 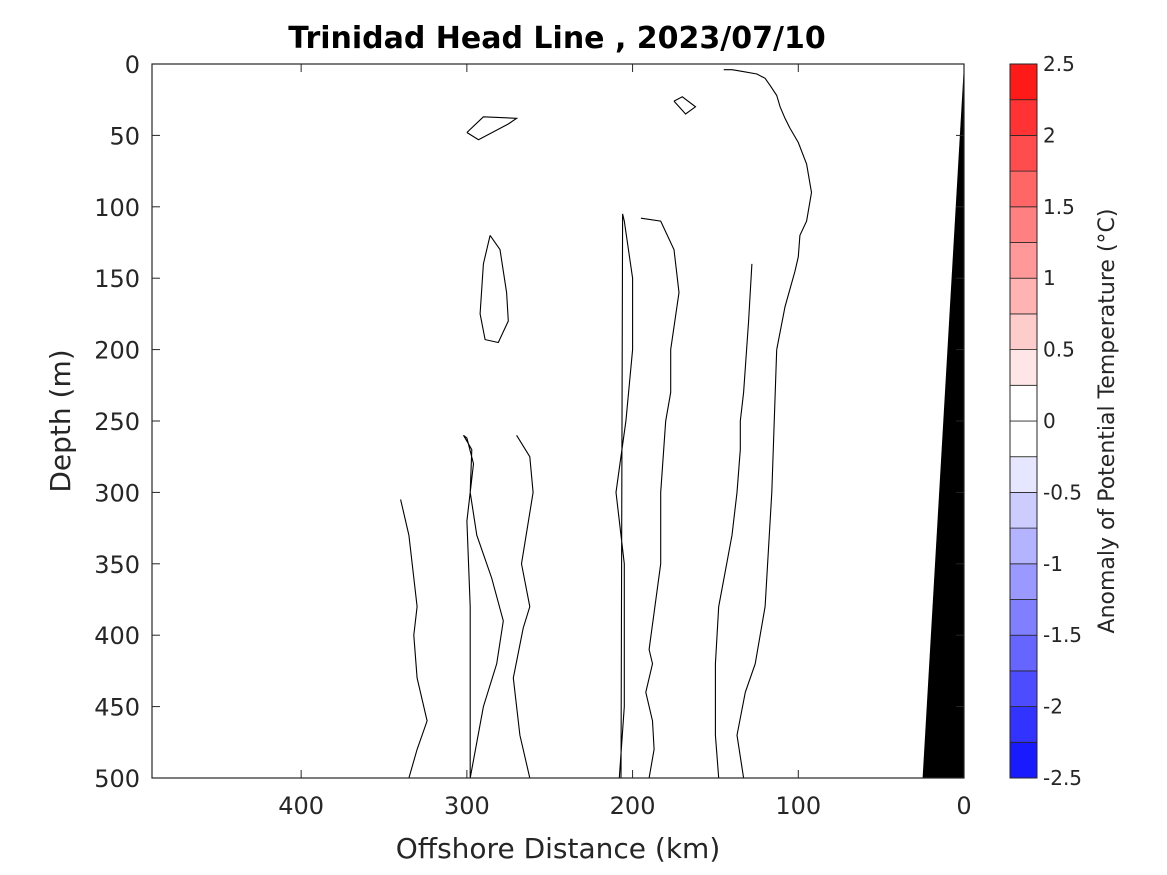 I want to click on colorbar-tick-label: 2, so click(x=1049, y=135).